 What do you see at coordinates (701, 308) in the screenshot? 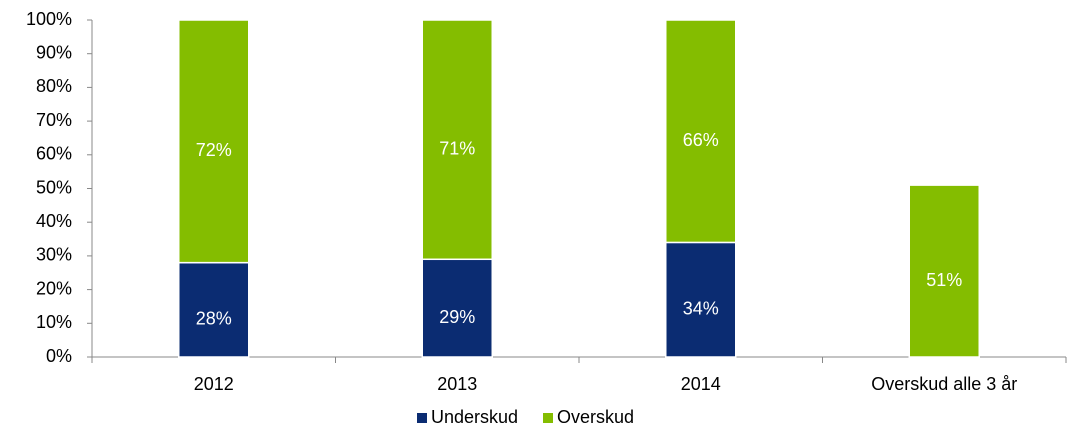
I see `data-label: 34%` at bounding box center [701, 308].